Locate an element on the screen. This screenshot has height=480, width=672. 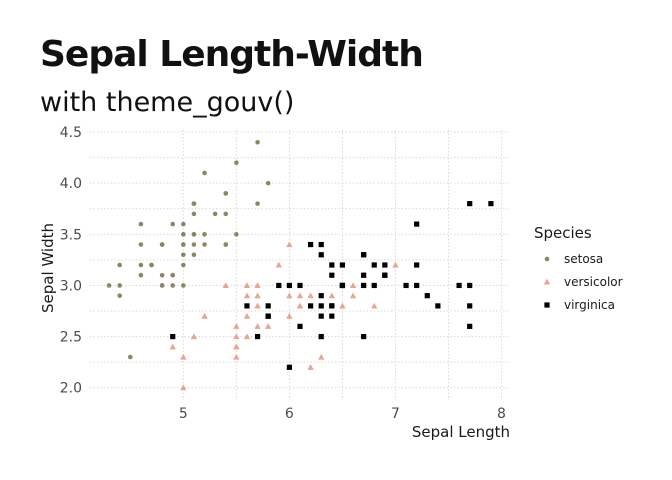
chart-title: Sepal Length-Width is located at coordinates (232, 54).